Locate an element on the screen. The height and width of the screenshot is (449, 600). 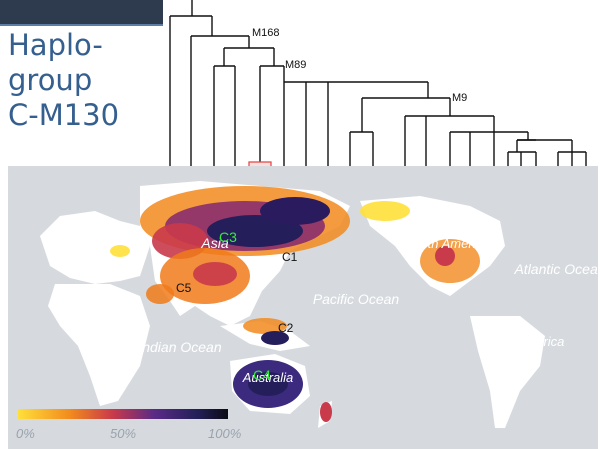
region-label-australia: Australia is located at coordinates (268, 377).